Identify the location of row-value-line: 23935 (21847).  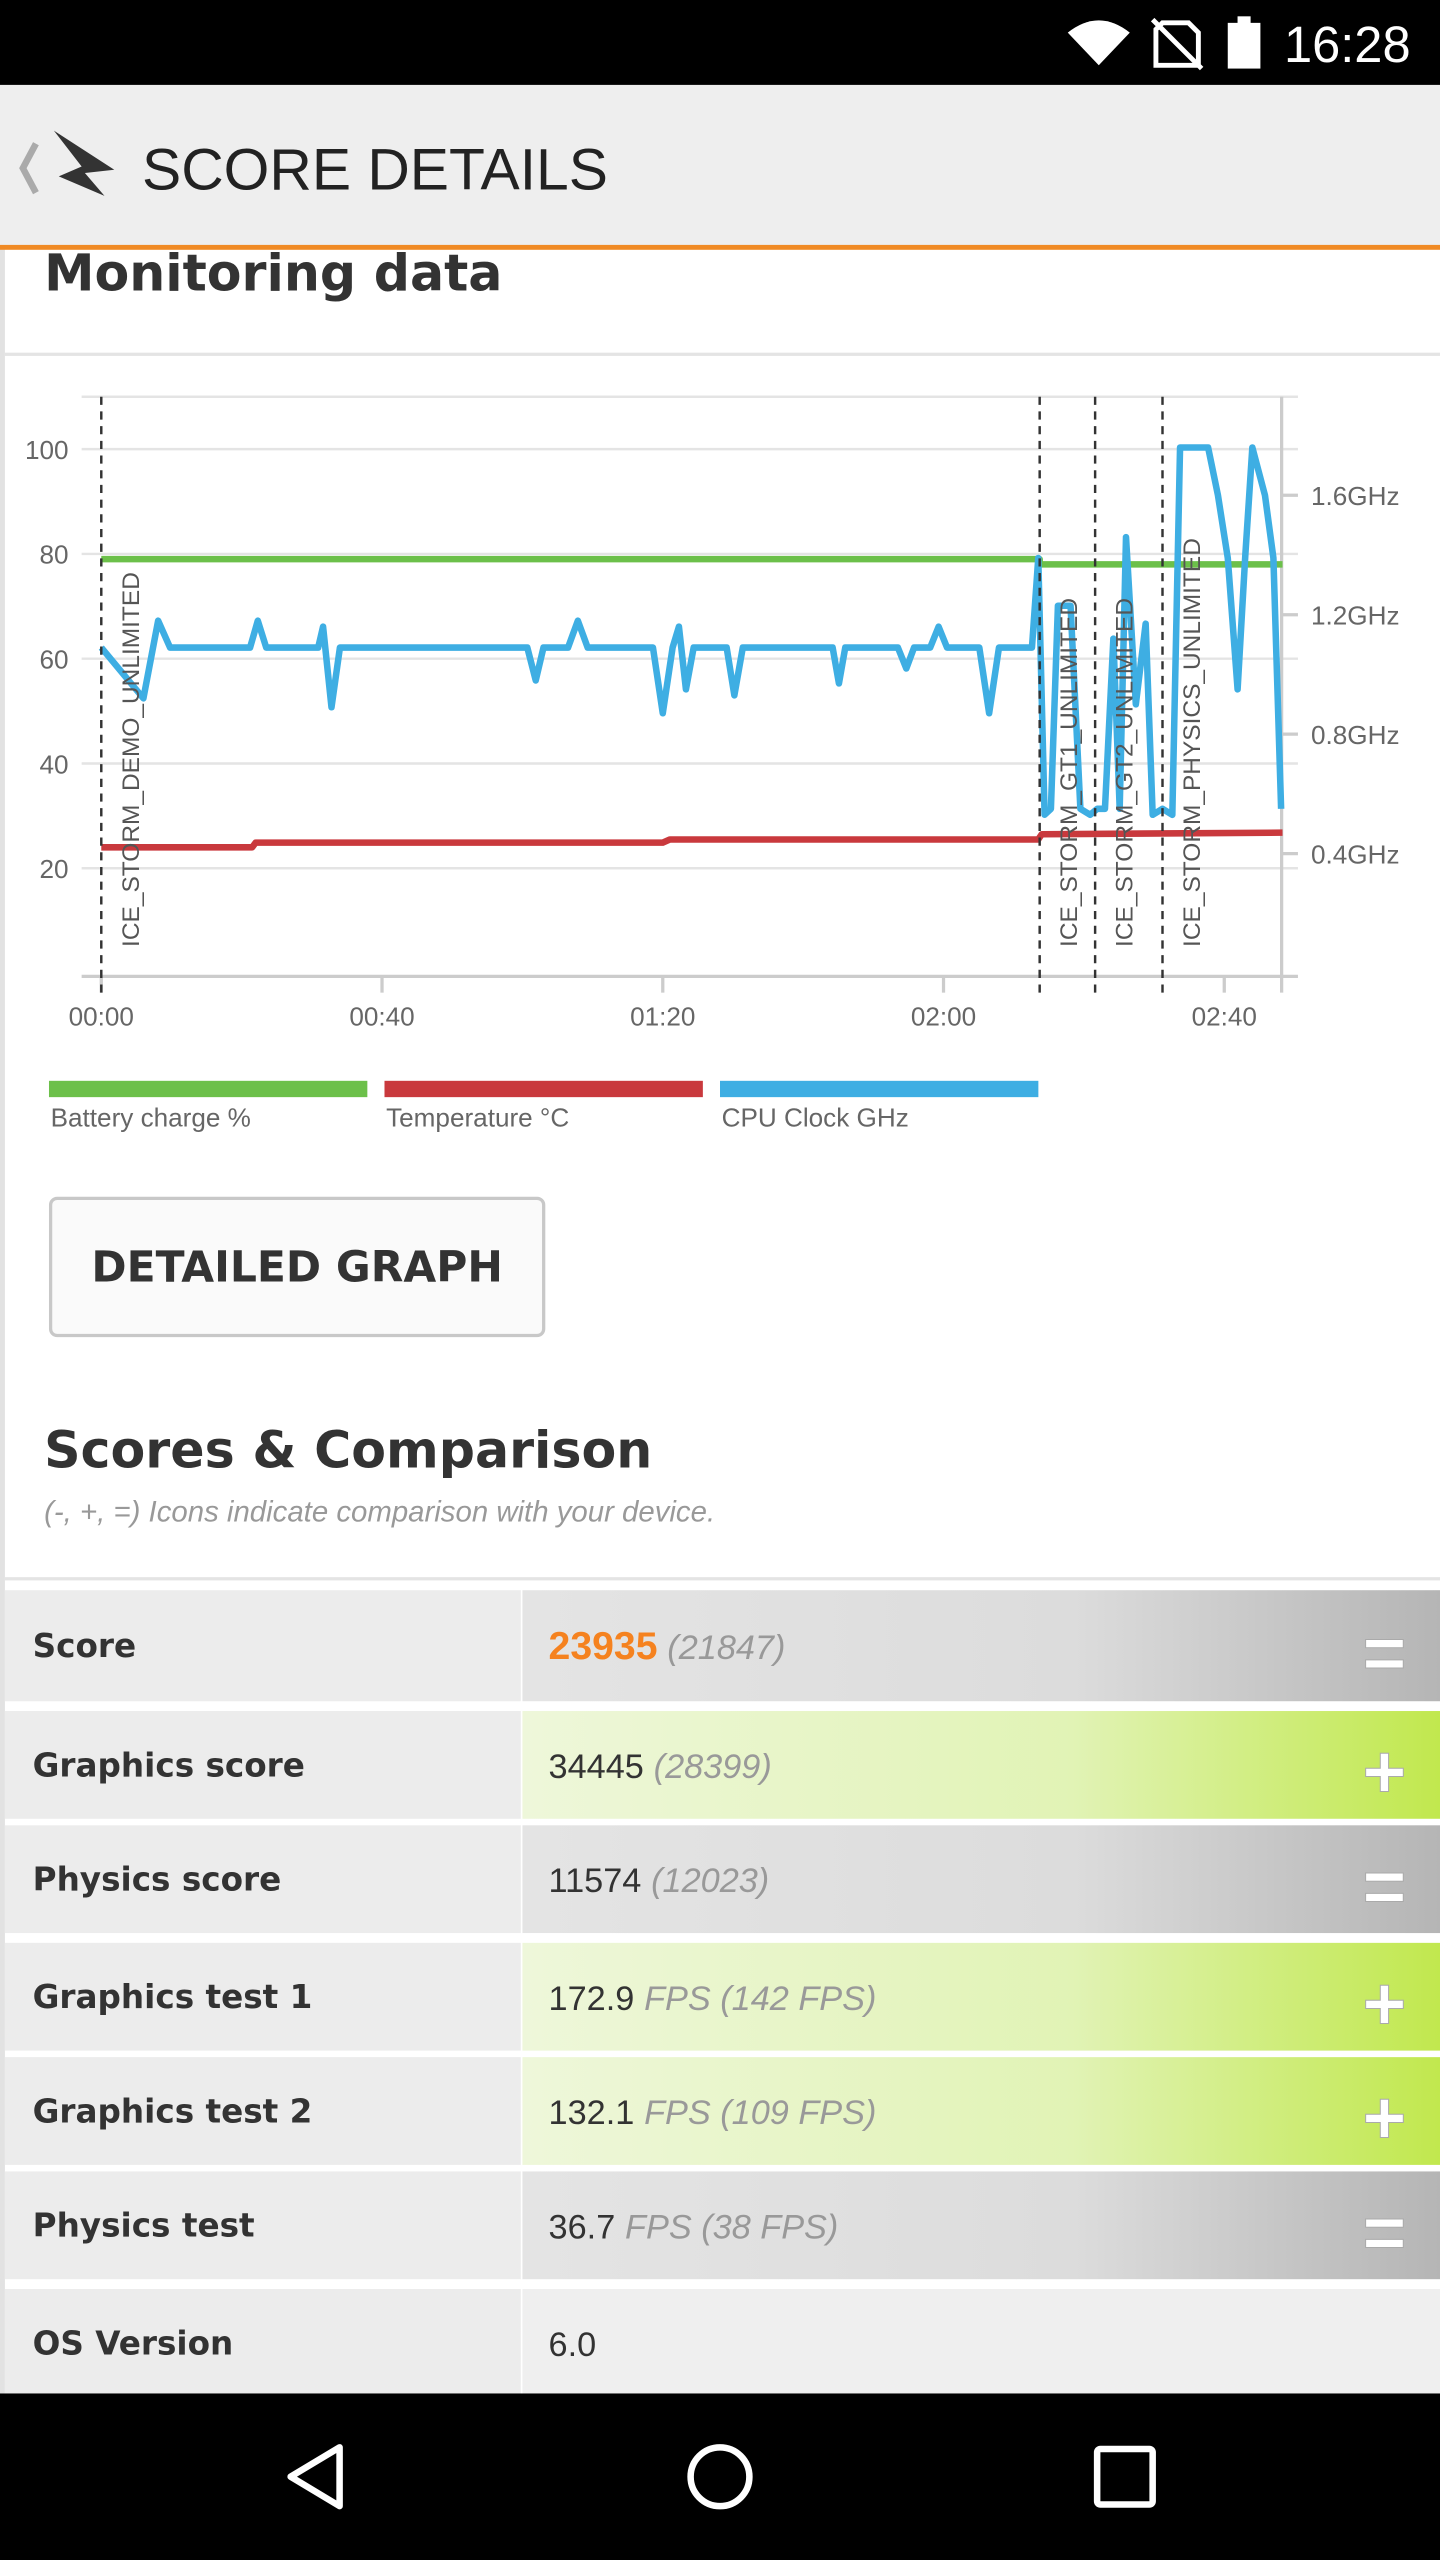
(667, 1646).